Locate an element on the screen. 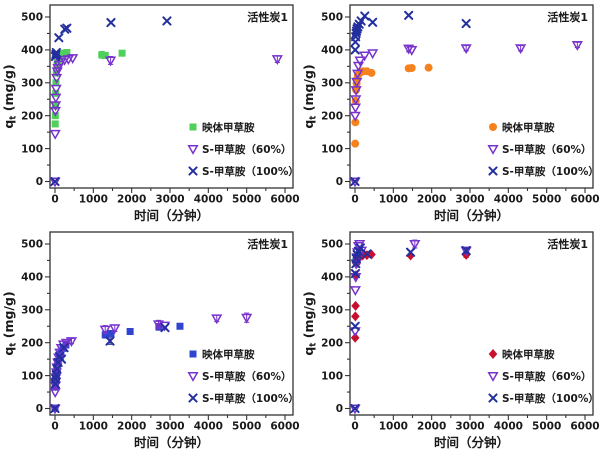 The image size is (600, 453). x-tick-label: 3000 is located at coordinates (169, 426).